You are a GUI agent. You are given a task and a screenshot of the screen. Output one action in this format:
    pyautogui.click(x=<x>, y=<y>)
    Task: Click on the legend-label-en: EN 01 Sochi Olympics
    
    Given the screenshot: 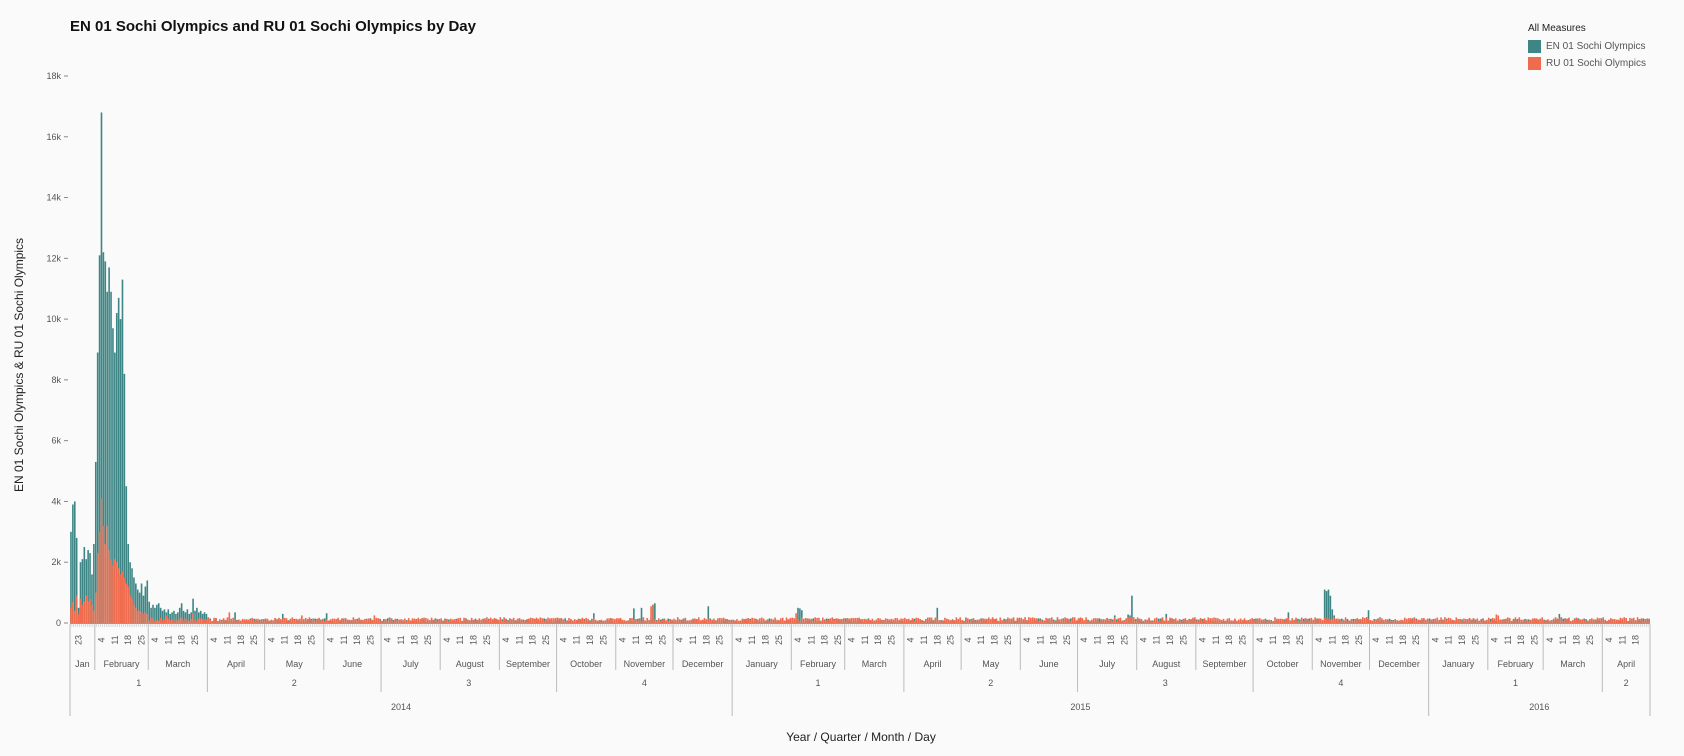 What is the action you would take?
    pyautogui.click(x=1596, y=46)
    